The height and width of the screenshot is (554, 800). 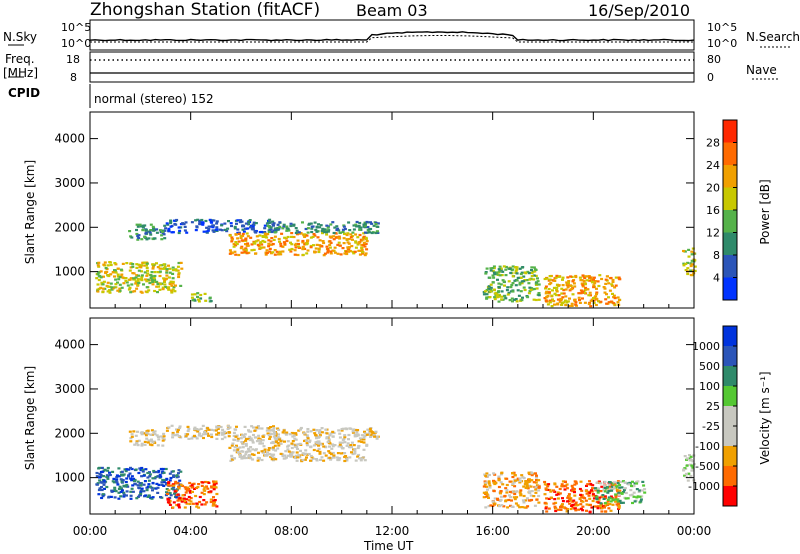 What do you see at coordinates (90, 531) in the screenshot?
I see `x-tick-label: 00:00` at bounding box center [90, 531].